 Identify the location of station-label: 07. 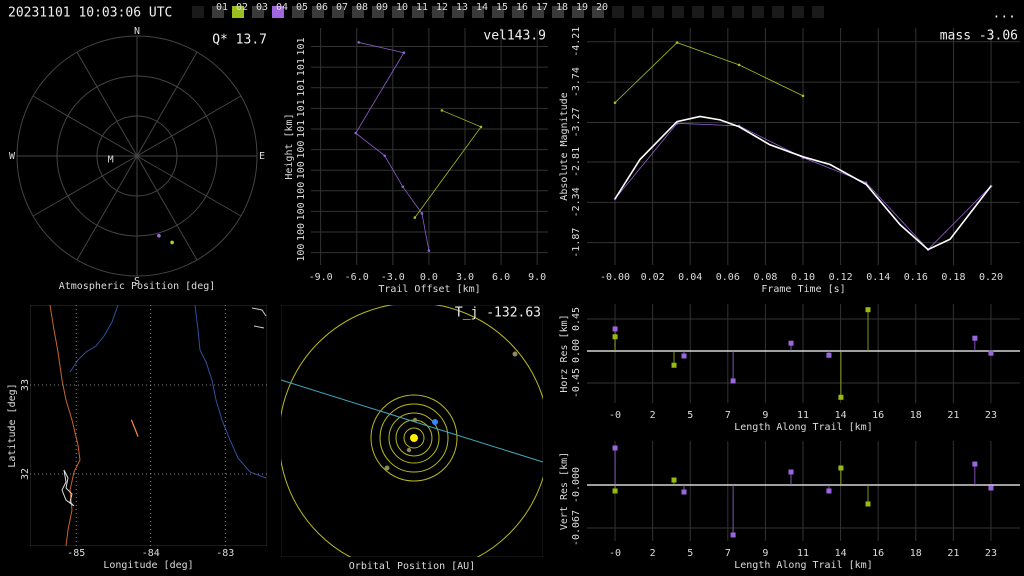
(342, 7).